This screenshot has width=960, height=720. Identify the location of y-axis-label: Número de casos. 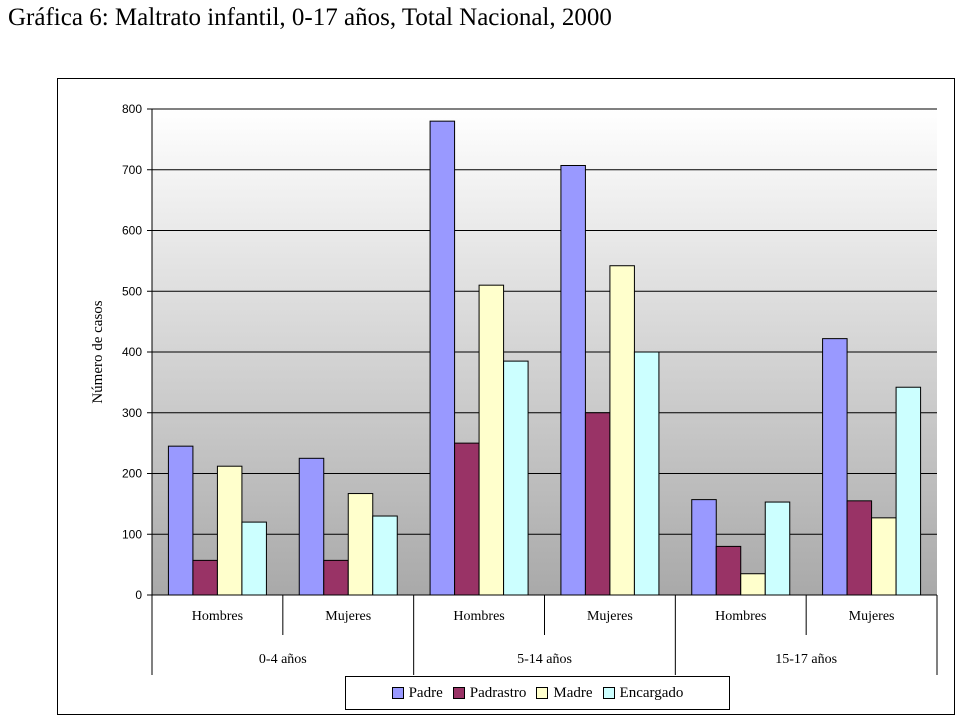
(98, 351).